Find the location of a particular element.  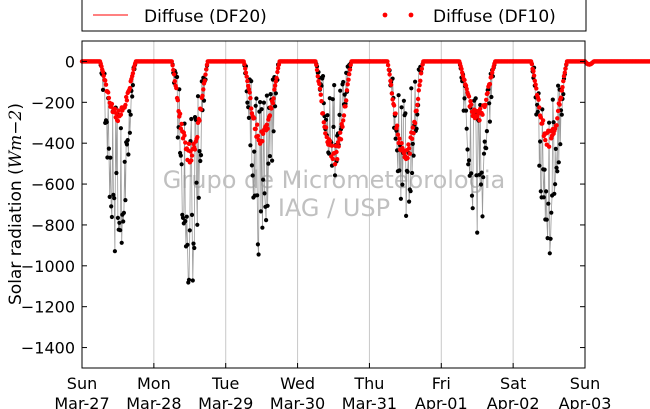

x-tick-day: Sun is located at coordinates (82, 383).